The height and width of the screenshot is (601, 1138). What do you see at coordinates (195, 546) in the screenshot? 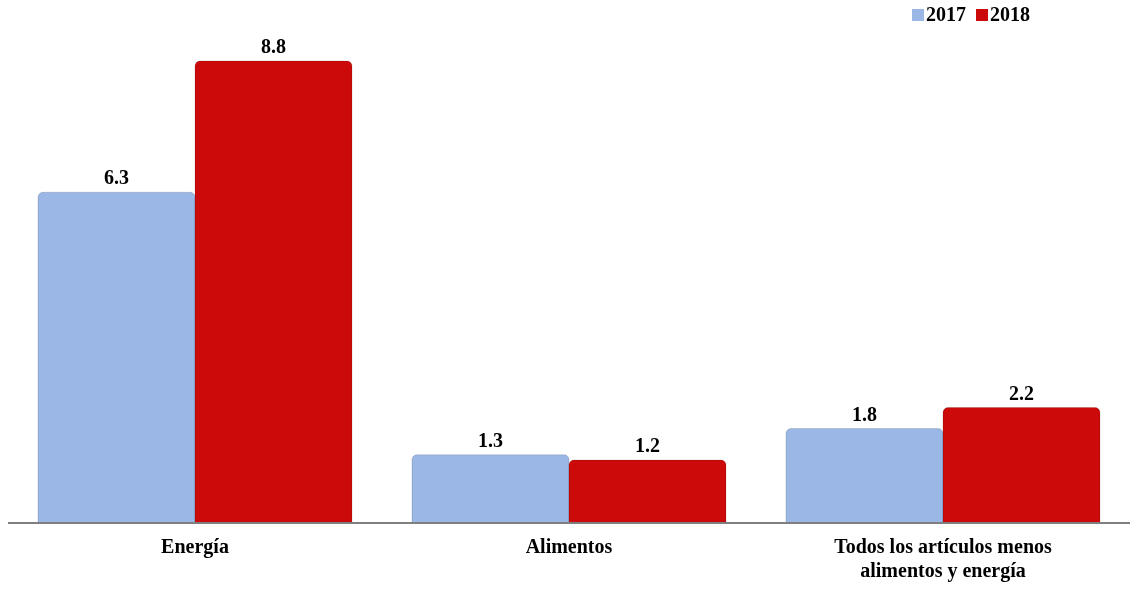
I see `x-tick-label: Energía` at bounding box center [195, 546].